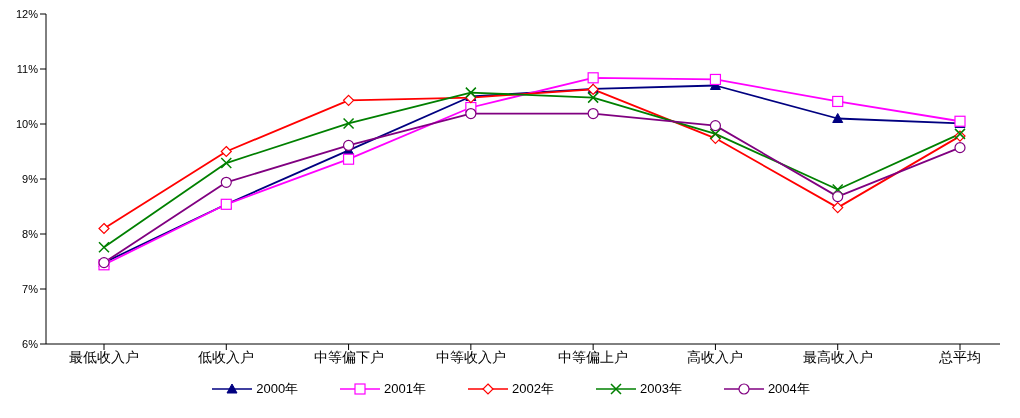  Describe the element at coordinates (277, 389) in the screenshot. I see `legend-label: 2000年` at that location.